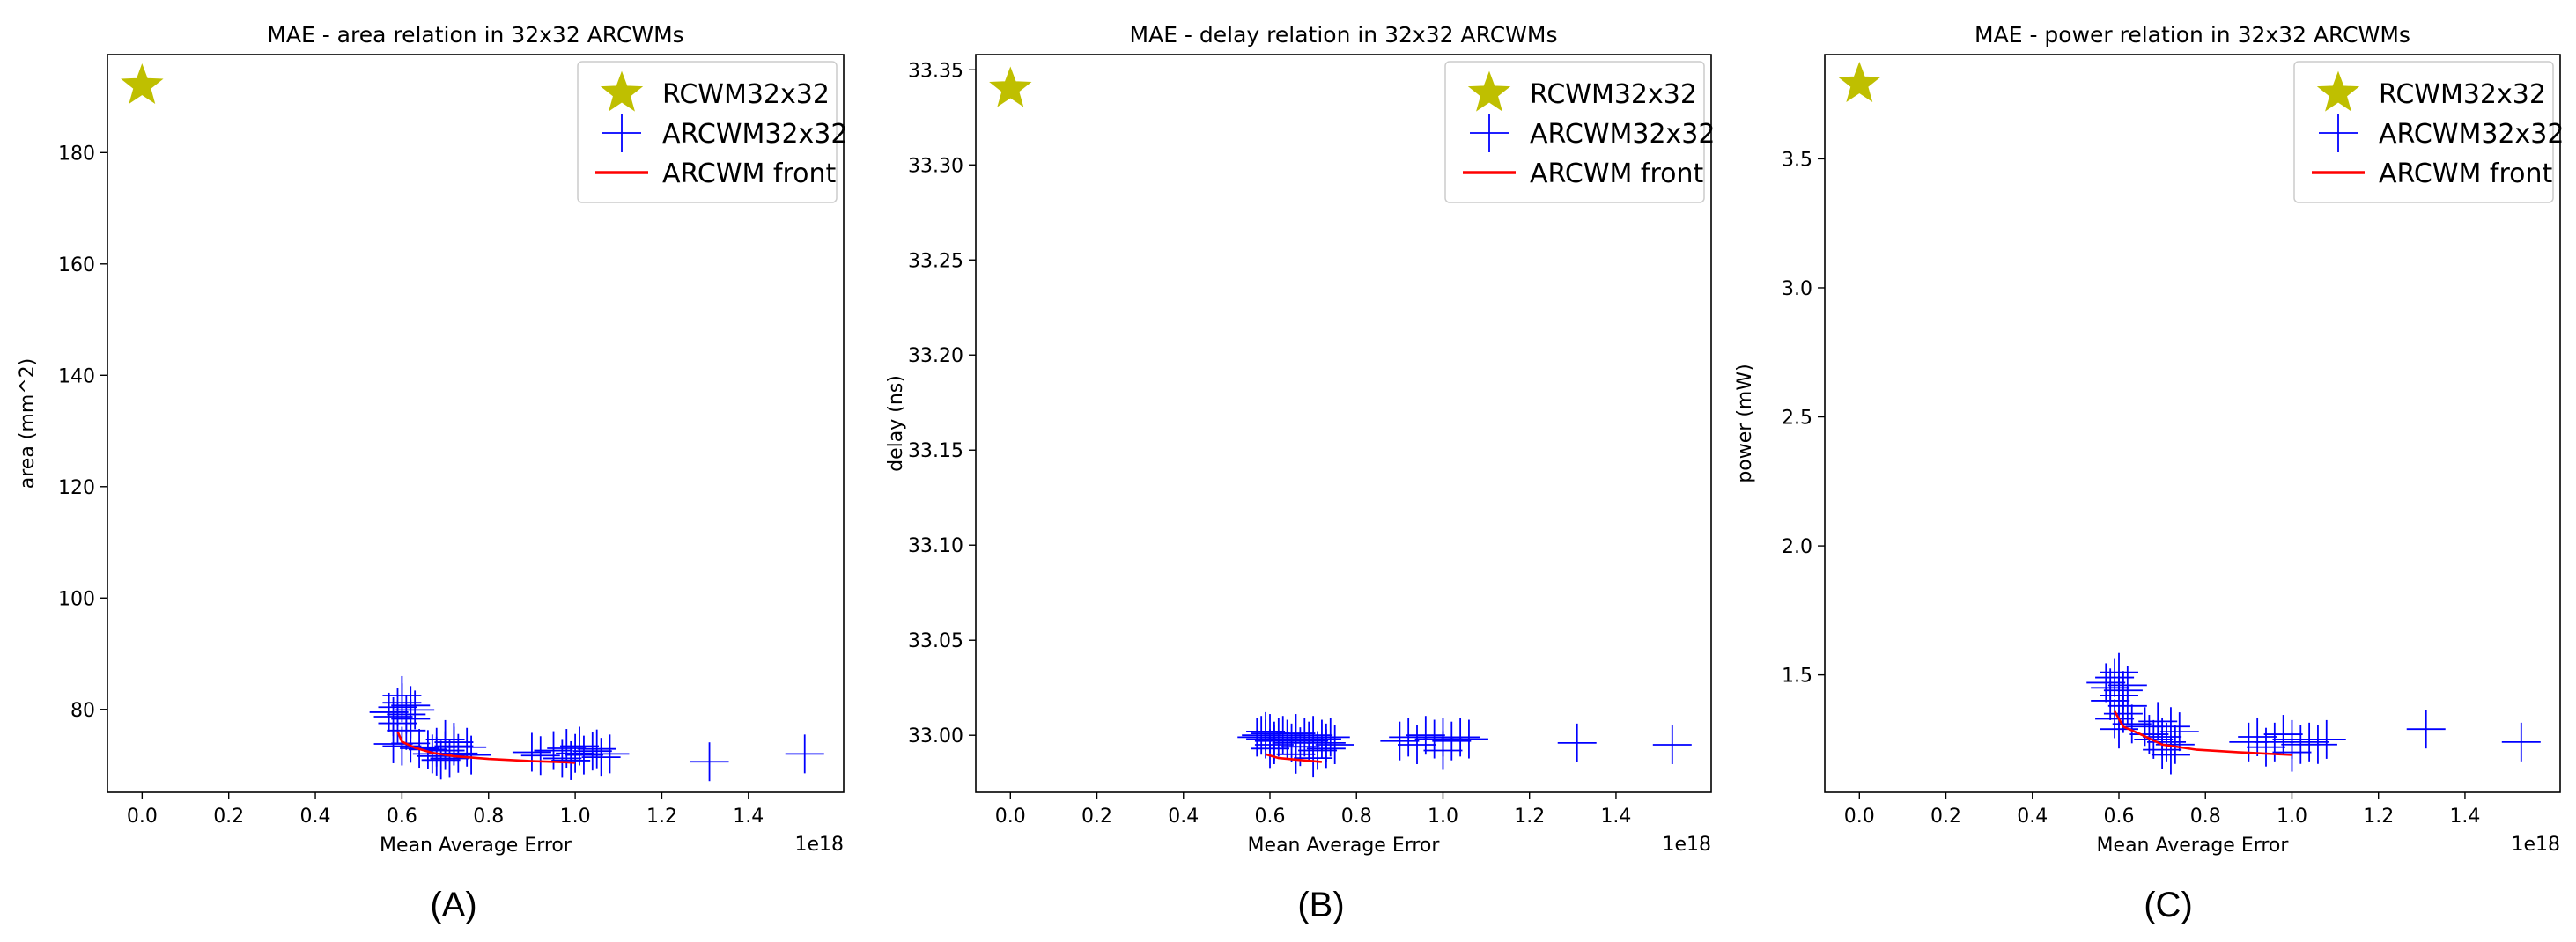 The width and height of the screenshot is (2576, 942). Describe the element at coordinates (28, 423) in the screenshot. I see `y-axis-label: area (mm^2)` at that location.